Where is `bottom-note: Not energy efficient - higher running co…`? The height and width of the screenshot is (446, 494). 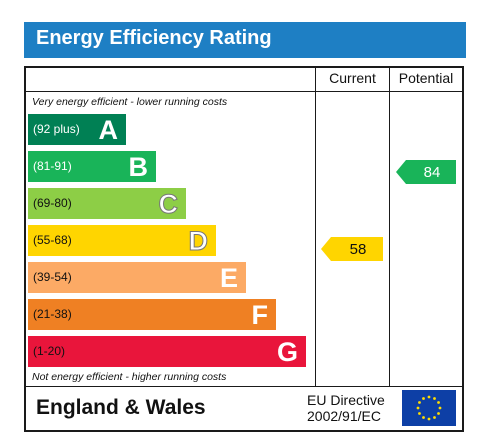 bottom-note: Not energy efficient - higher running co… is located at coordinates (129, 377).